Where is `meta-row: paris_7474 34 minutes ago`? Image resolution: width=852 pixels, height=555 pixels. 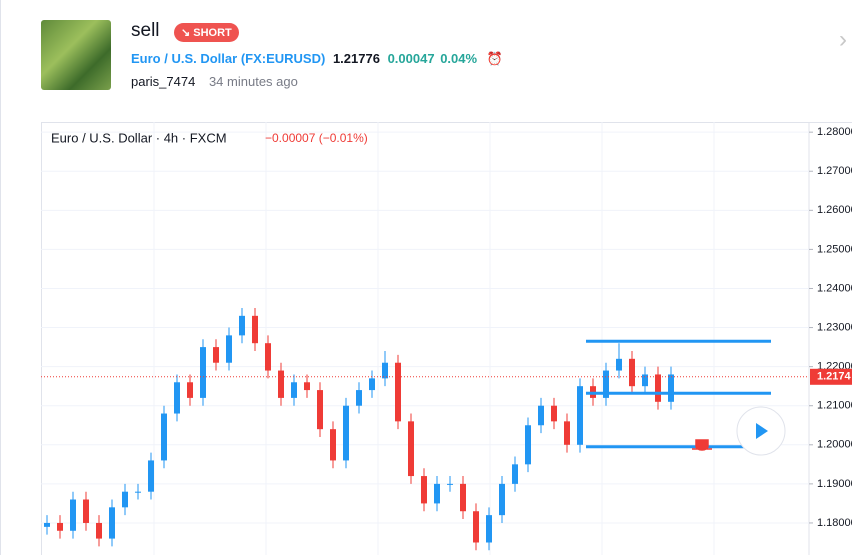
meta-row: paris_7474 34 minutes ago is located at coordinates (214, 81).